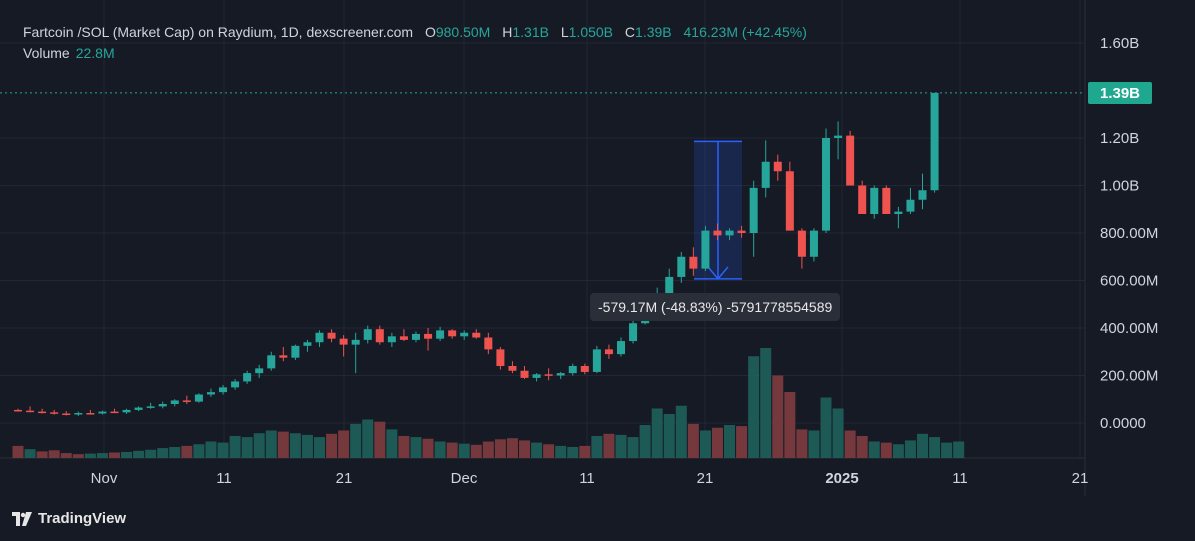 The image size is (1195, 541). What do you see at coordinates (69, 518) in the screenshot?
I see `tradingview-logo: TradingView` at bounding box center [69, 518].